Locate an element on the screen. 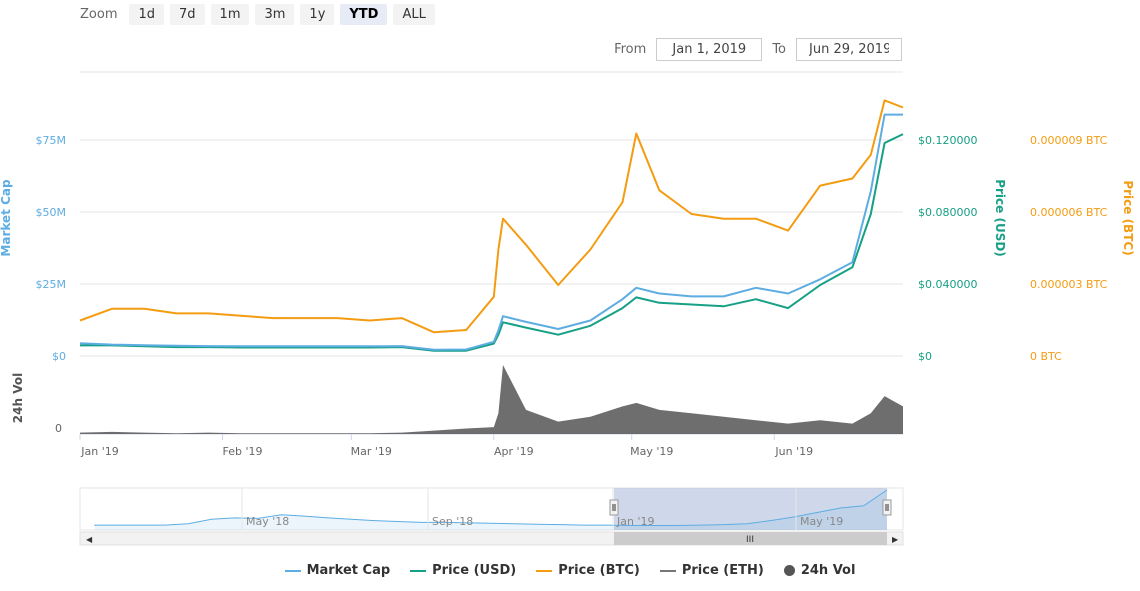 This screenshot has height=591, width=1140. price-btc-tick: 0.000003 BTC is located at coordinates (1069, 284).